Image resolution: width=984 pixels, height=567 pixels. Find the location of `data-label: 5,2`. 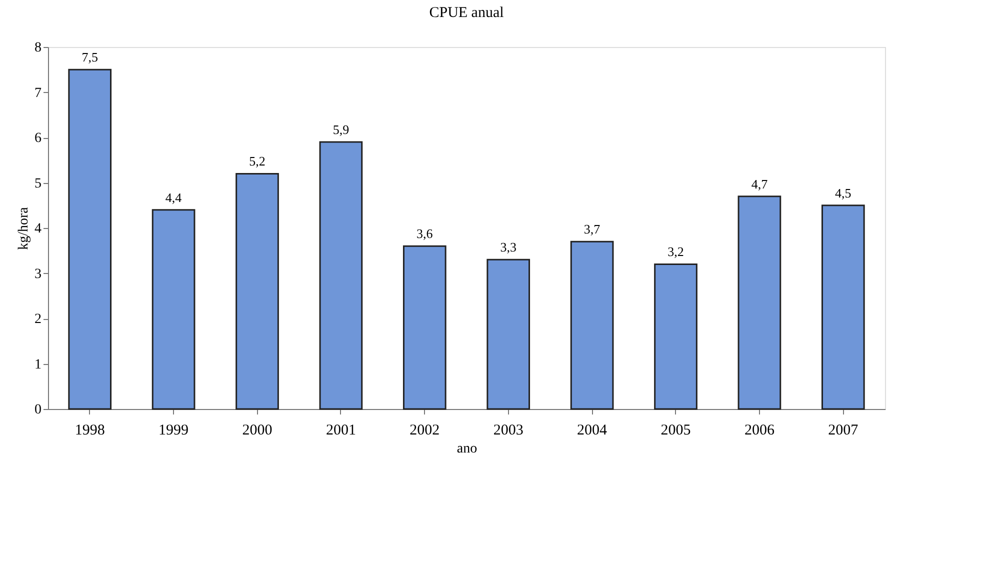

data-label: 5,2 is located at coordinates (257, 161).